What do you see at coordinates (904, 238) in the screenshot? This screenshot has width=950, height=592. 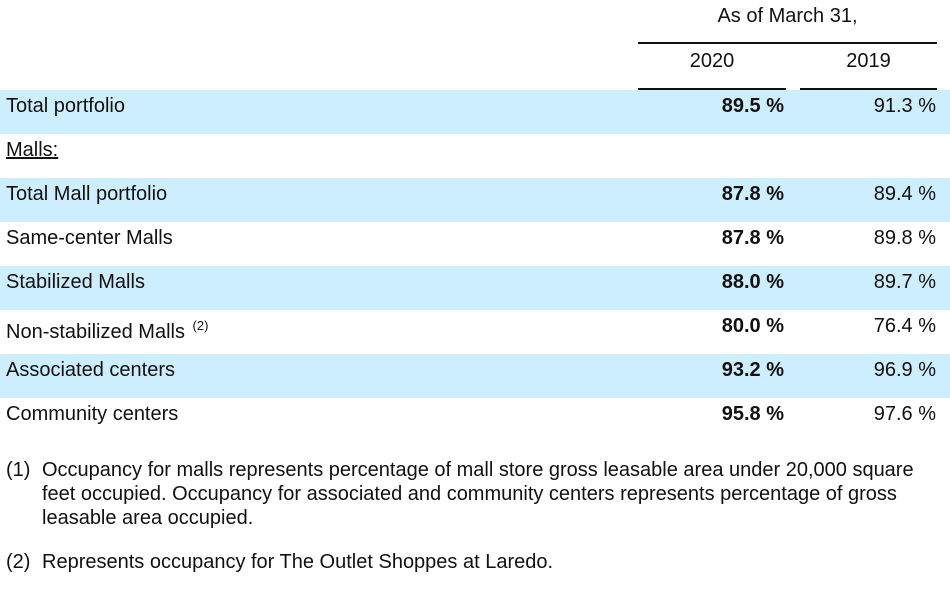 I see `value-2019: 89.8 %` at bounding box center [904, 238].